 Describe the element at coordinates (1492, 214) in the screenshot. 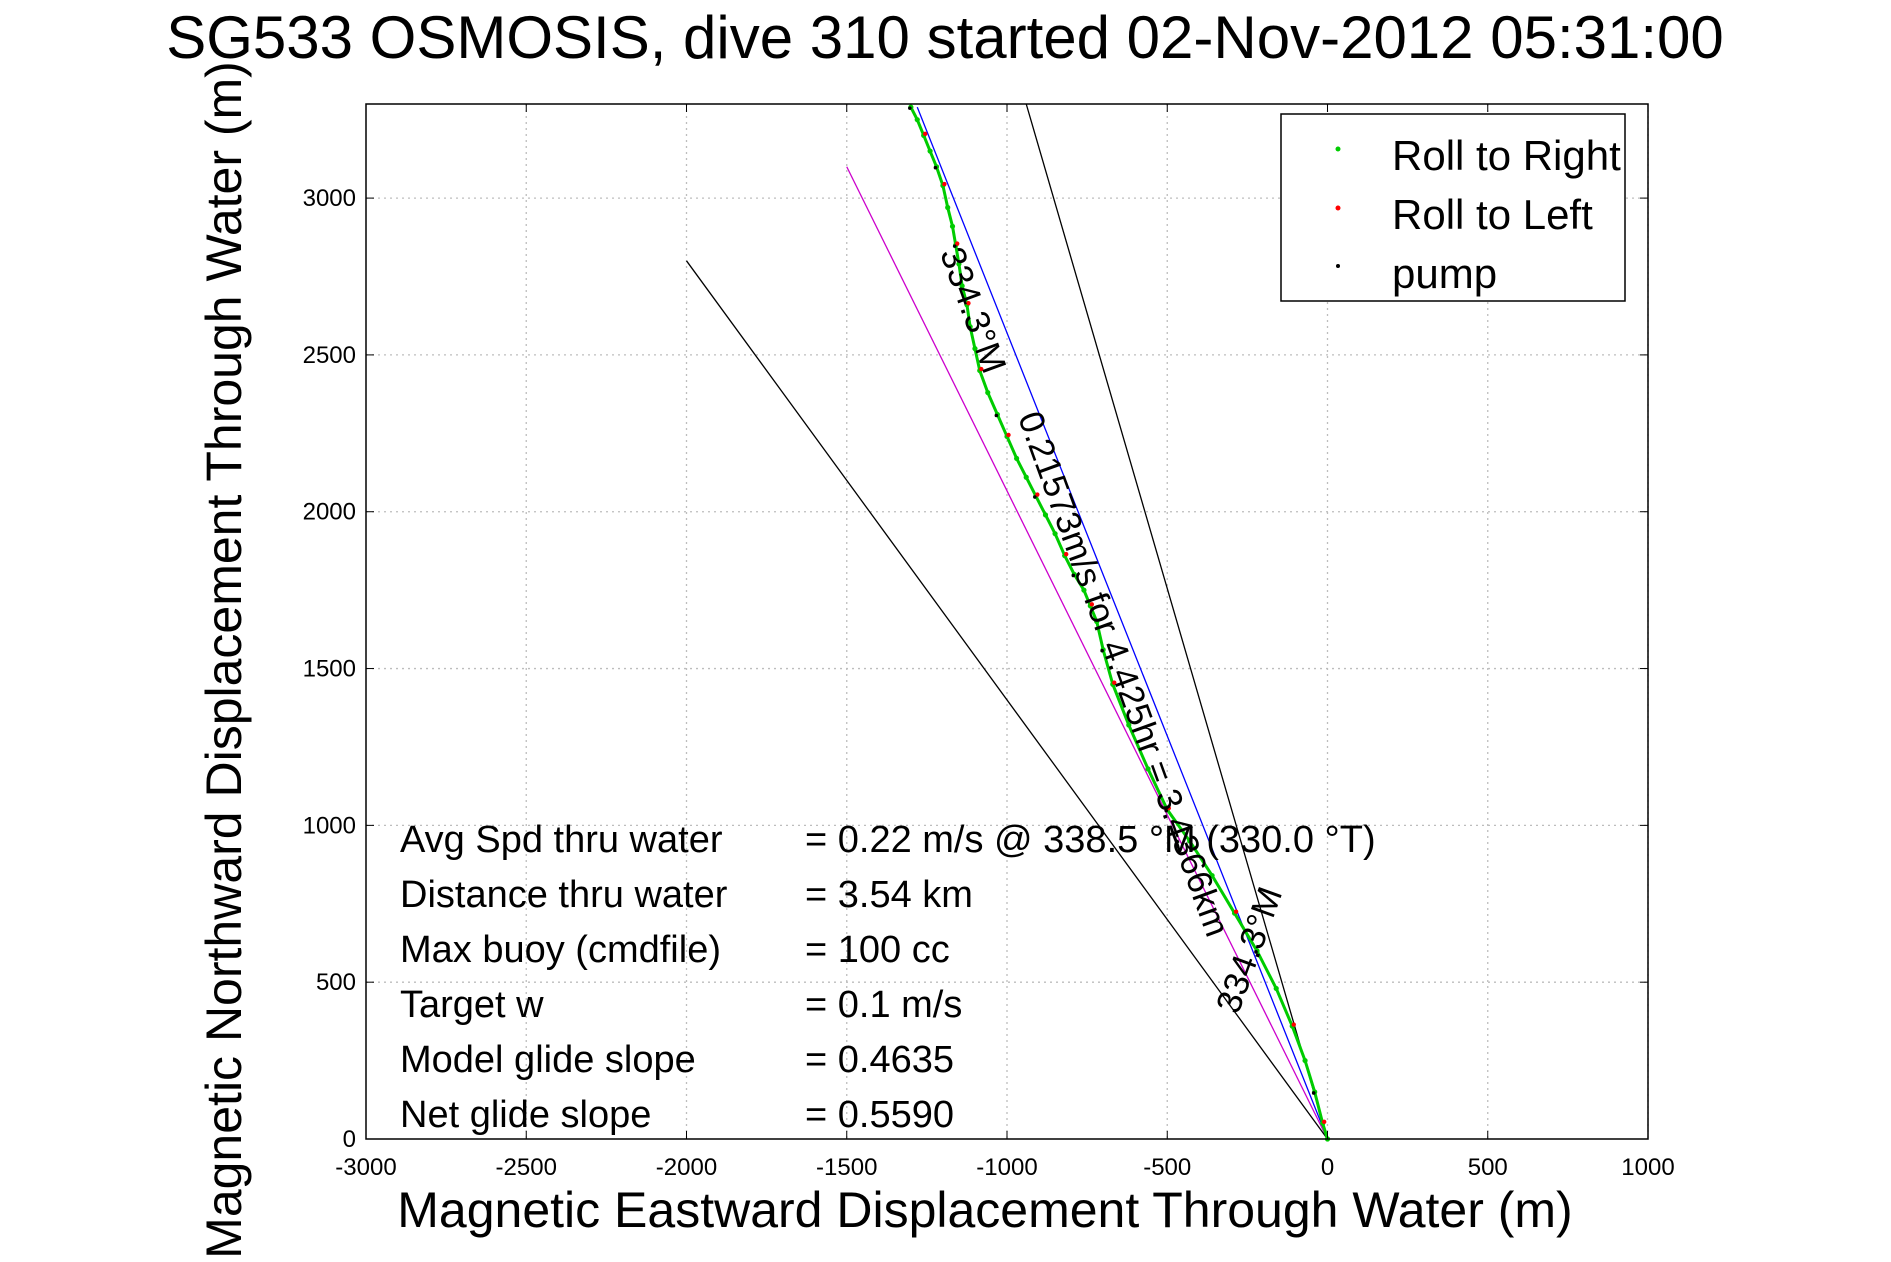

I see `legend-label-roll-left: Roll to Left` at that location.